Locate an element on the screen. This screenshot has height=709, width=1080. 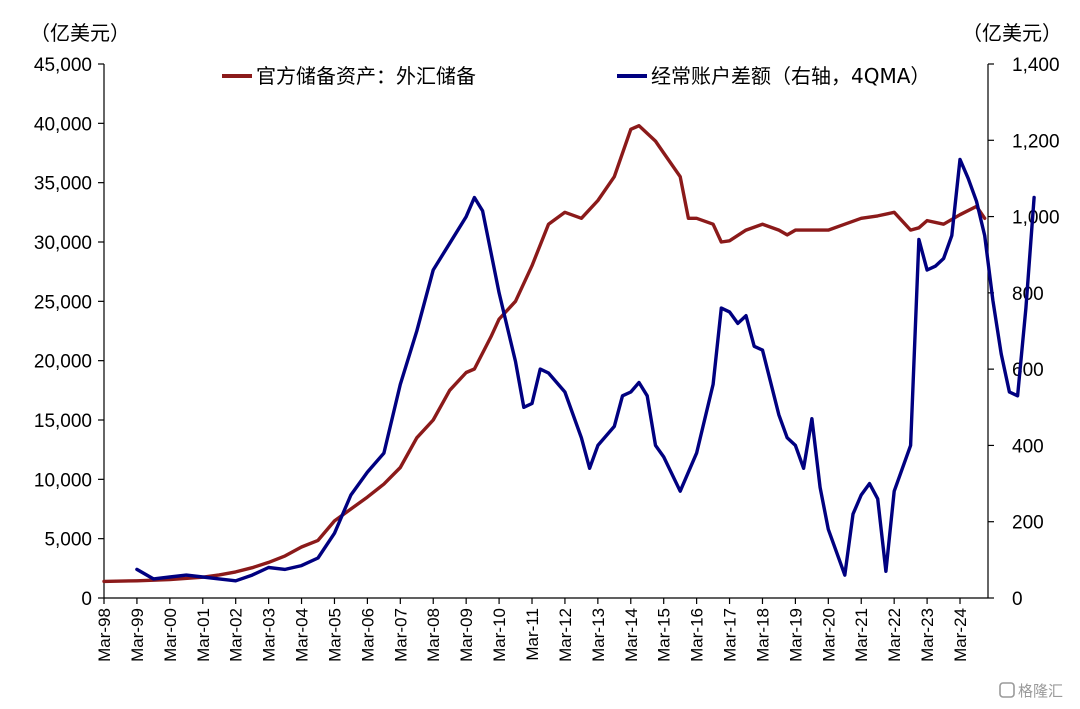
x-tick-label: Mar-04 is located at coordinates (302, 635).